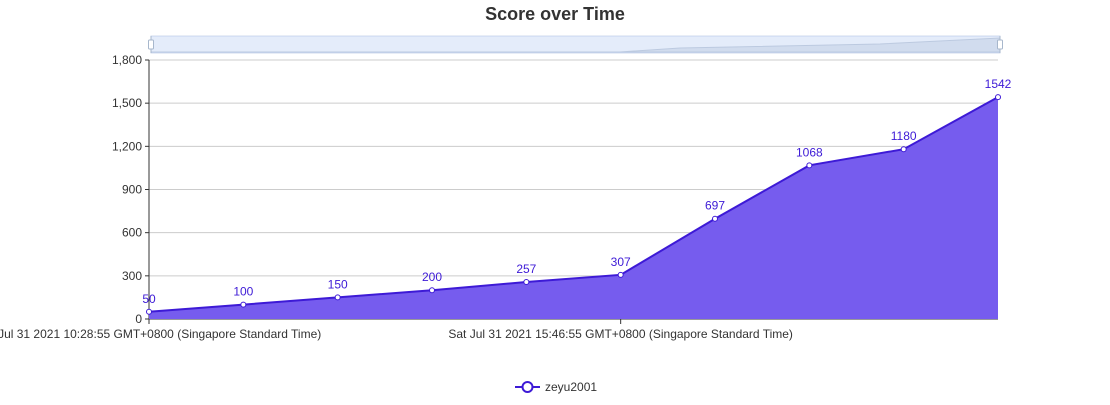  Describe the element at coordinates (528, 387) in the screenshot. I see `legend-circle-swatch` at that location.